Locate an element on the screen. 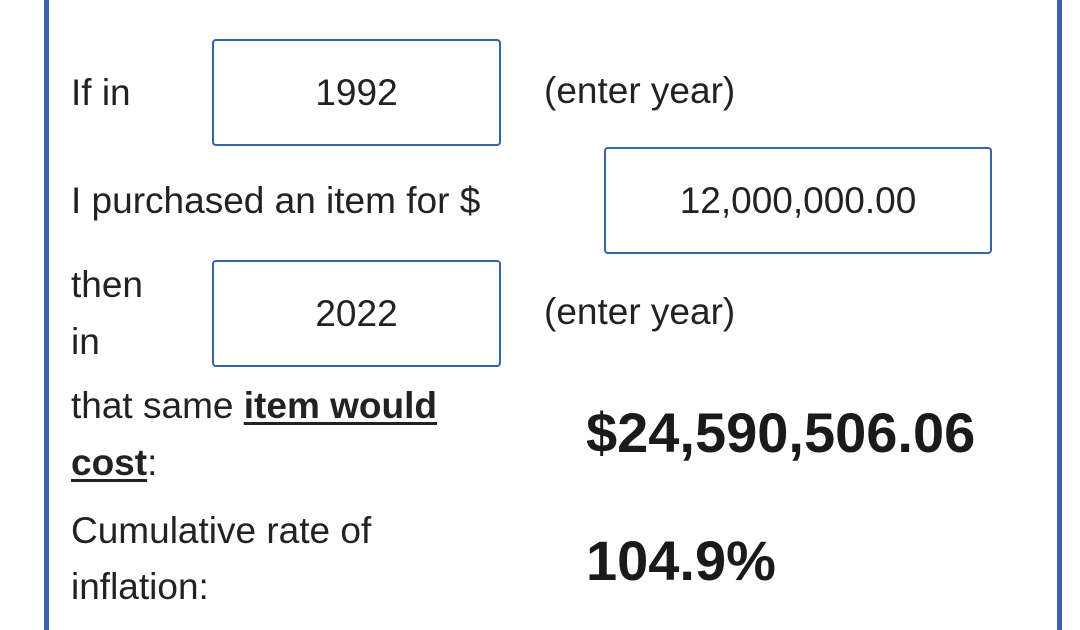 The height and width of the screenshot is (630, 1080). cost-label-prefix: that same is located at coordinates (157, 405).